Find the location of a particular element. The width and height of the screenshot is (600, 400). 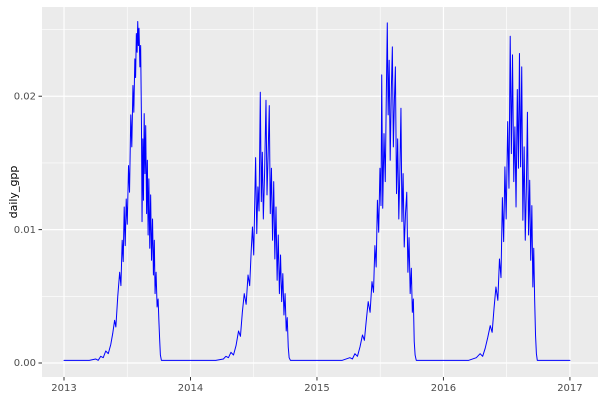

x-tick-label: 2017 is located at coordinates (569, 388).